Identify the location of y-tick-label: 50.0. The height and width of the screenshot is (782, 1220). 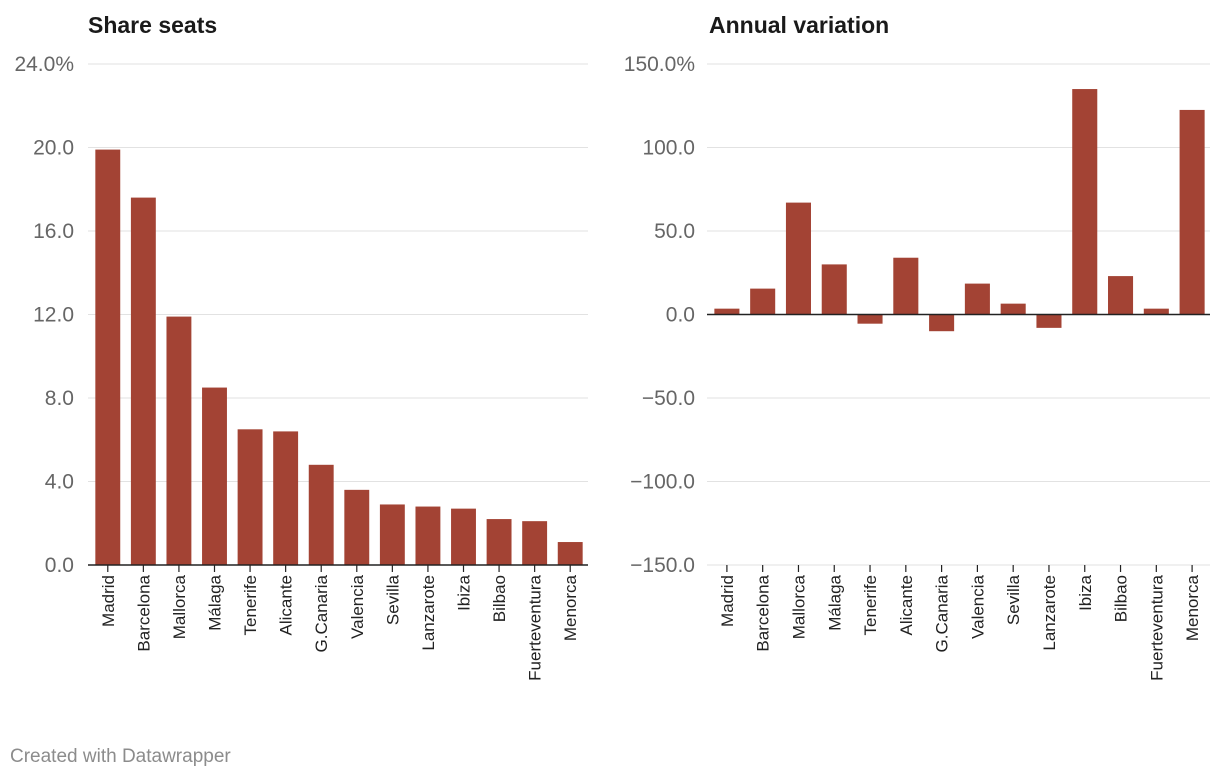
(674, 231).